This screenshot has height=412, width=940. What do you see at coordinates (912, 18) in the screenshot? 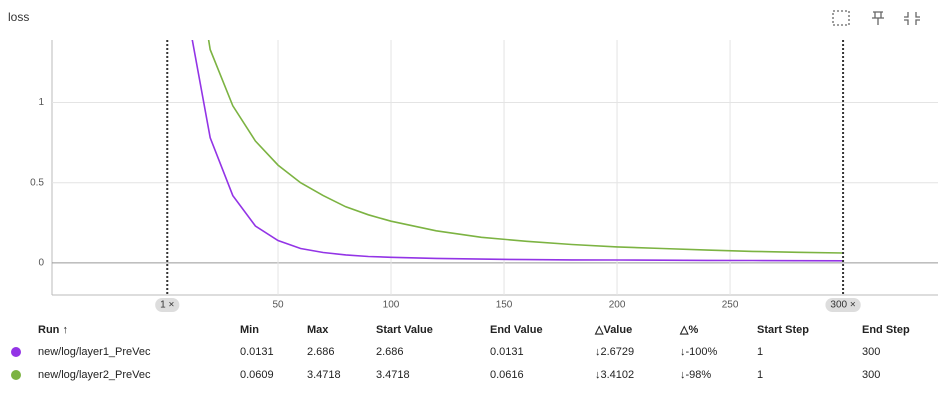
I see `collapse-icon` at bounding box center [912, 18].